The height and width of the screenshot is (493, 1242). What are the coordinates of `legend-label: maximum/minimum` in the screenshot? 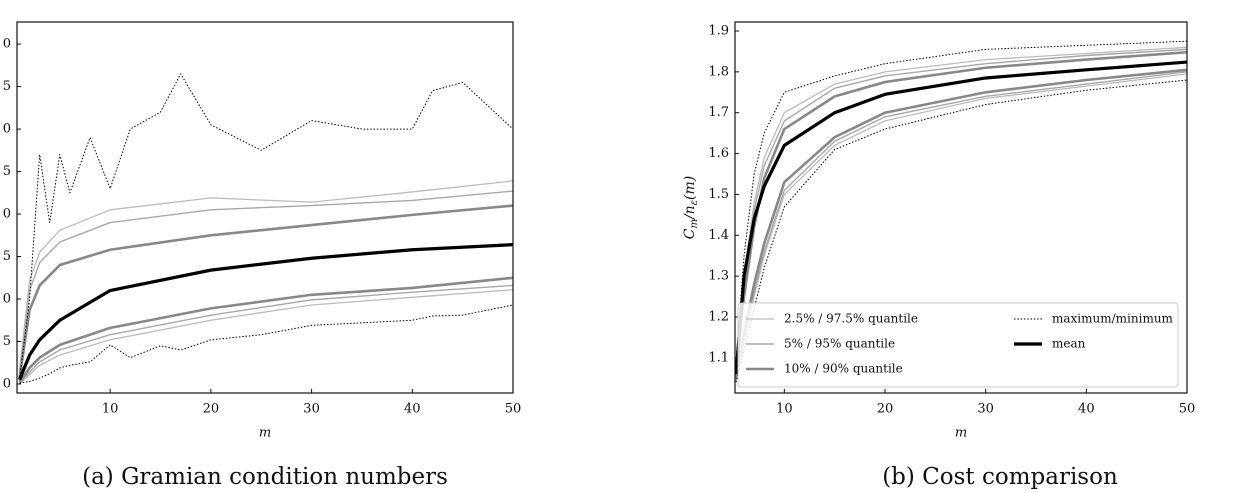 It's located at (1113, 319).